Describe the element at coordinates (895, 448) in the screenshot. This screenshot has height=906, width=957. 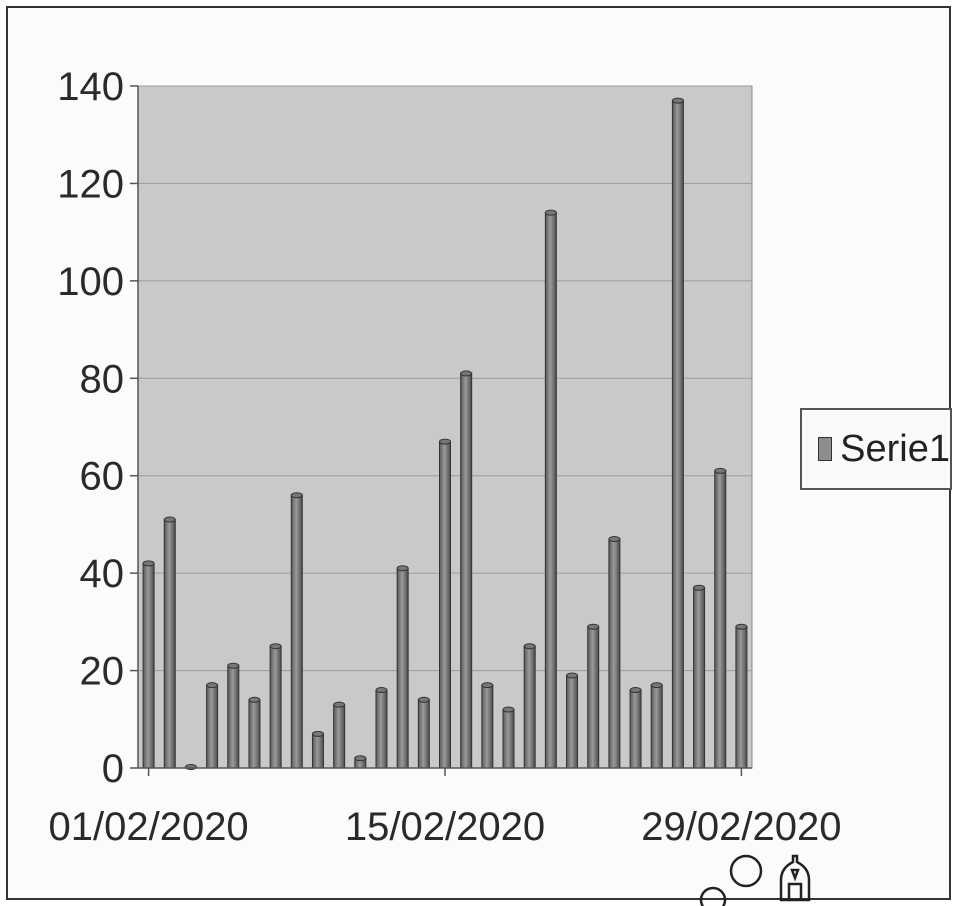
I see `legend-label: Serie1` at that location.